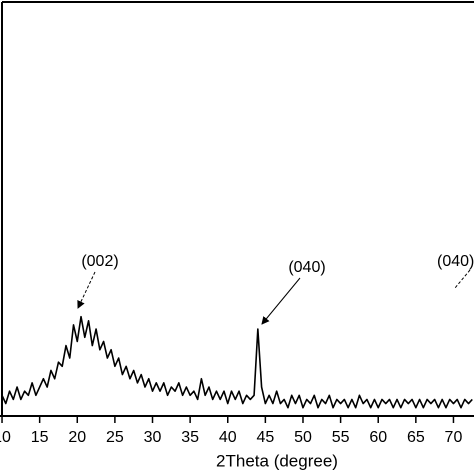 The height and width of the screenshot is (474, 474). What do you see at coordinates (190, 437) in the screenshot?
I see `x-tick-label: 35` at bounding box center [190, 437].